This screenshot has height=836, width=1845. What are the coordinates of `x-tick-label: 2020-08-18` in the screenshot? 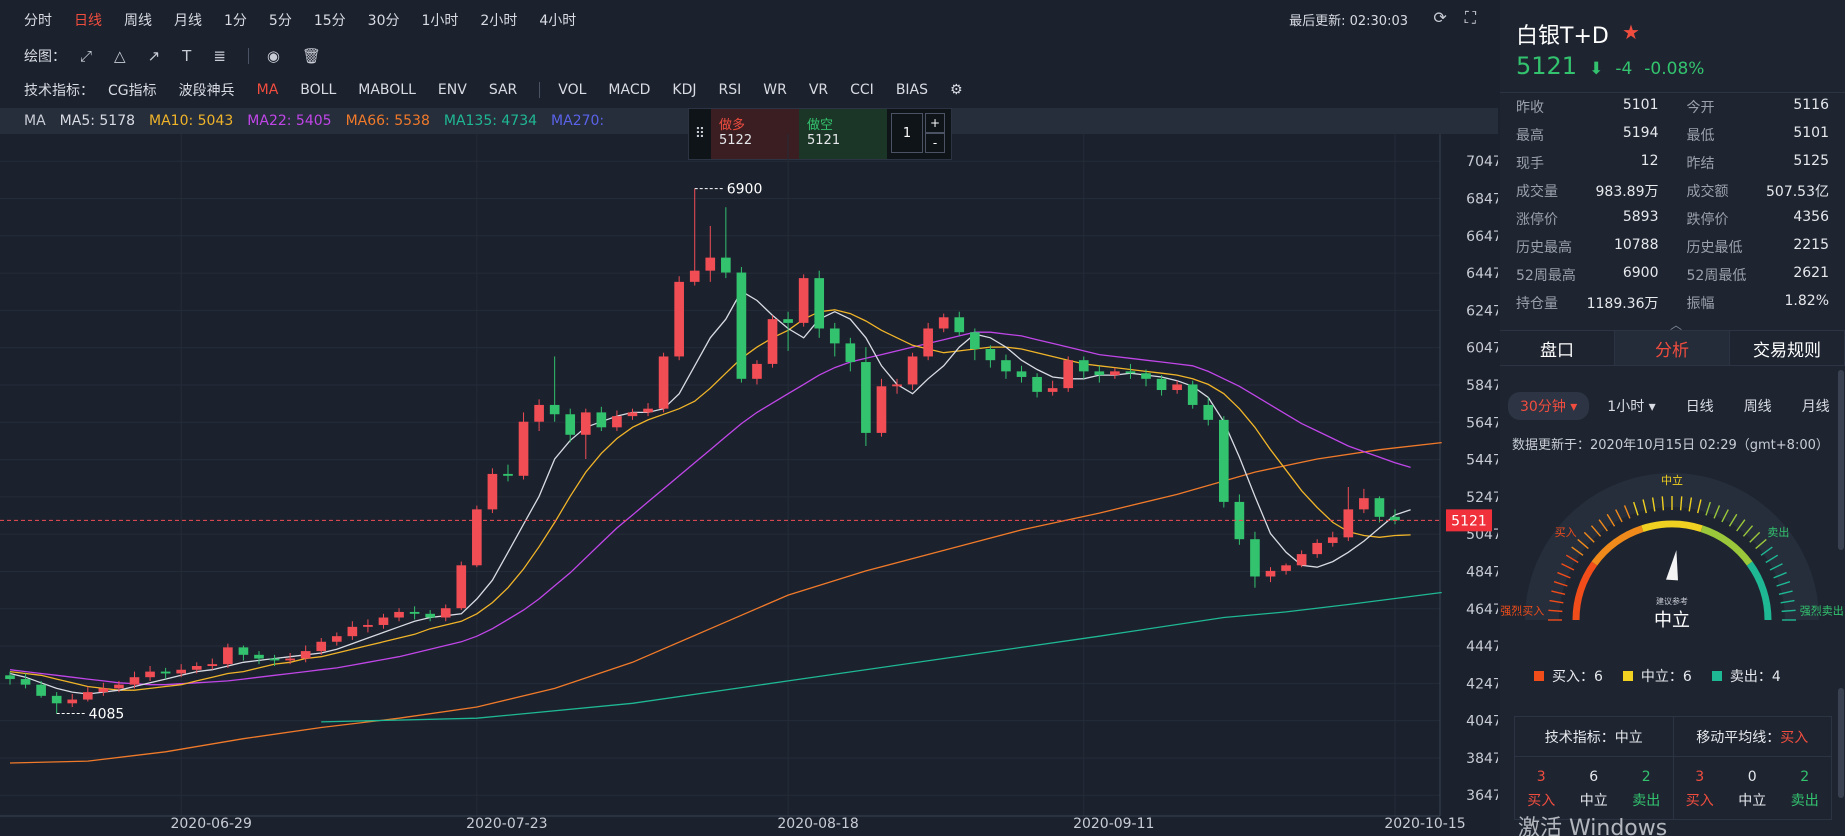 It's located at (817, 824).